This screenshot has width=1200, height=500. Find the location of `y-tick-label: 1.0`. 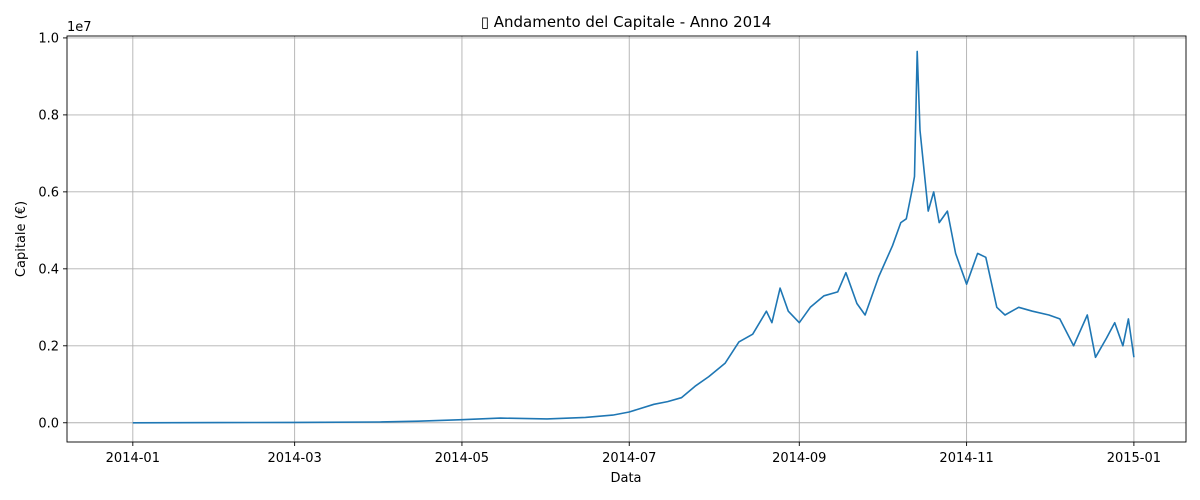

y-tick-label: 1.0 is located at coordinates (48, 38).